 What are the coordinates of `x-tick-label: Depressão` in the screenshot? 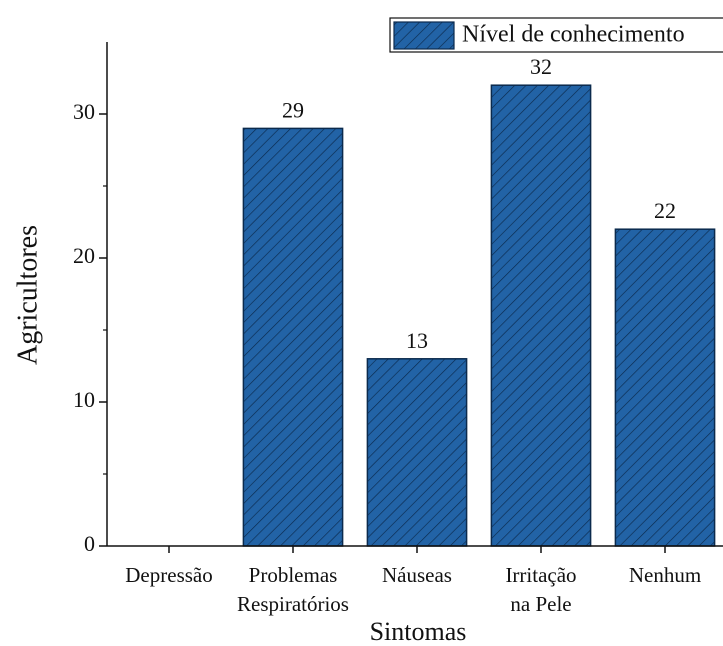 It's located at (168, 575).